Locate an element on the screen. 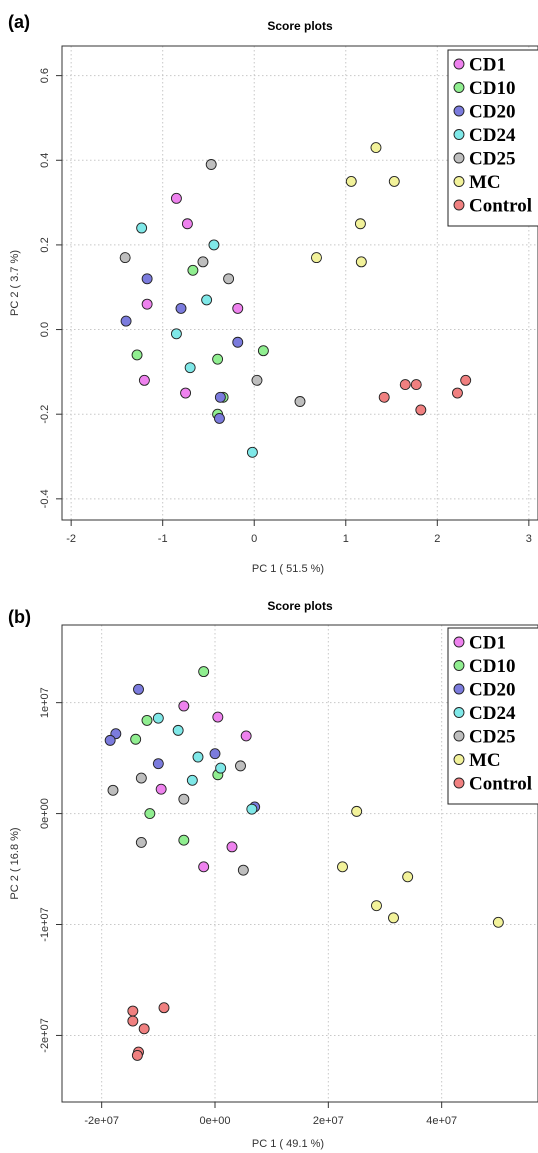  y-tick-label: 1e+07 is located at coordinates (45, 702).